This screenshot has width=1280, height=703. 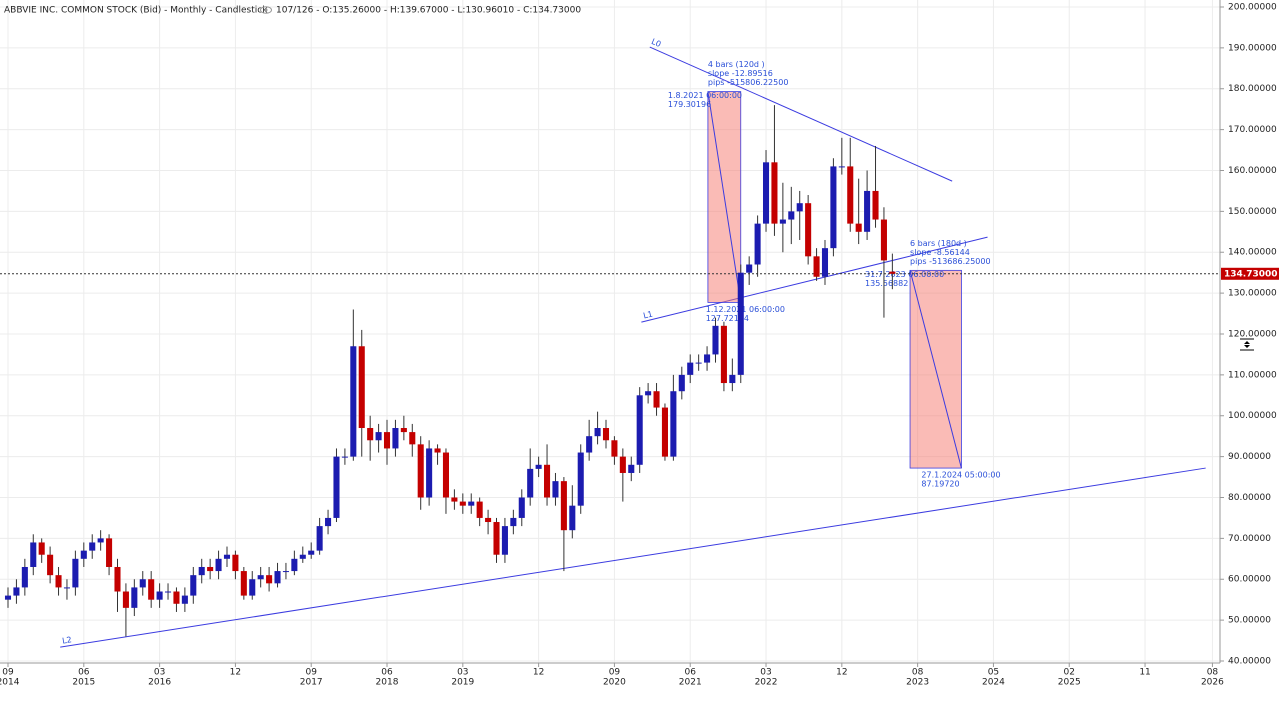 I want to click on y-tick-label: 190.00000, so click(x=1252, y=48).